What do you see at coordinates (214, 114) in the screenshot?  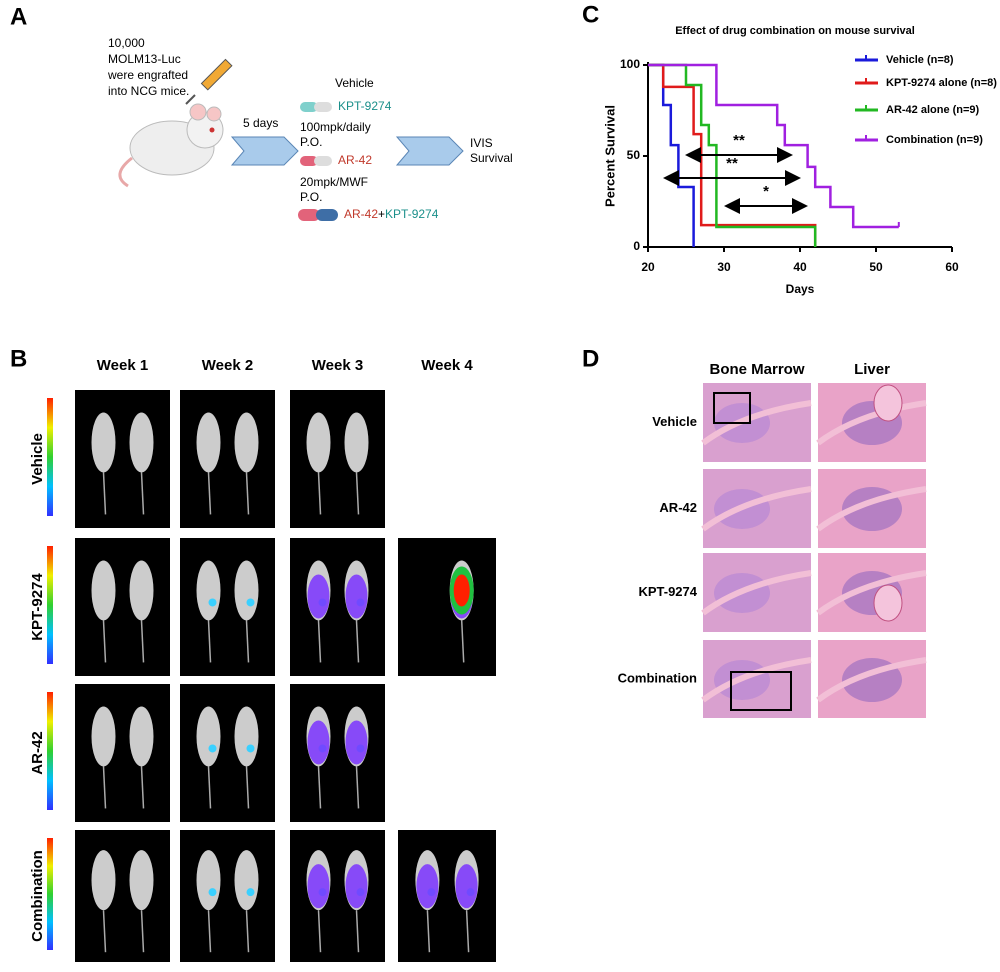 I see `mouse-ear` at bounding box center [214, 114].